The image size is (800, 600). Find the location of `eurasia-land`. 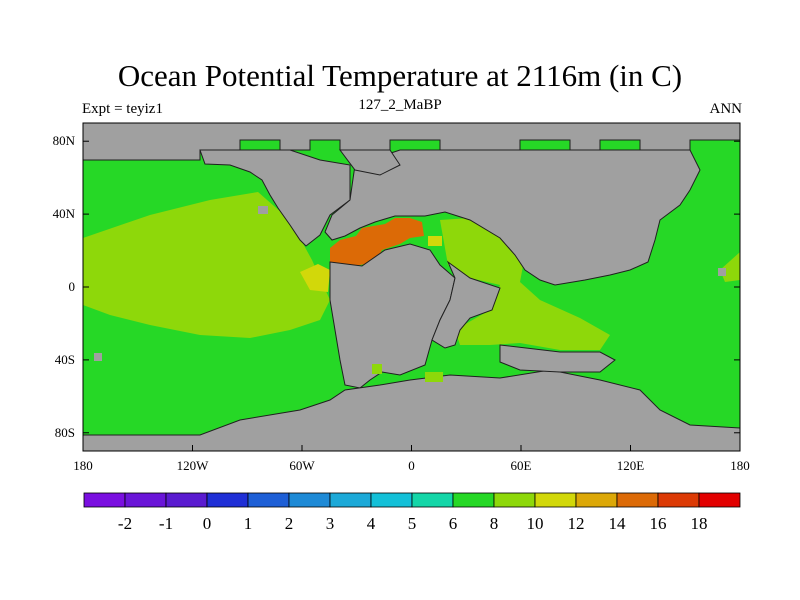

eurasia-land is located at coordinates (512, 217).